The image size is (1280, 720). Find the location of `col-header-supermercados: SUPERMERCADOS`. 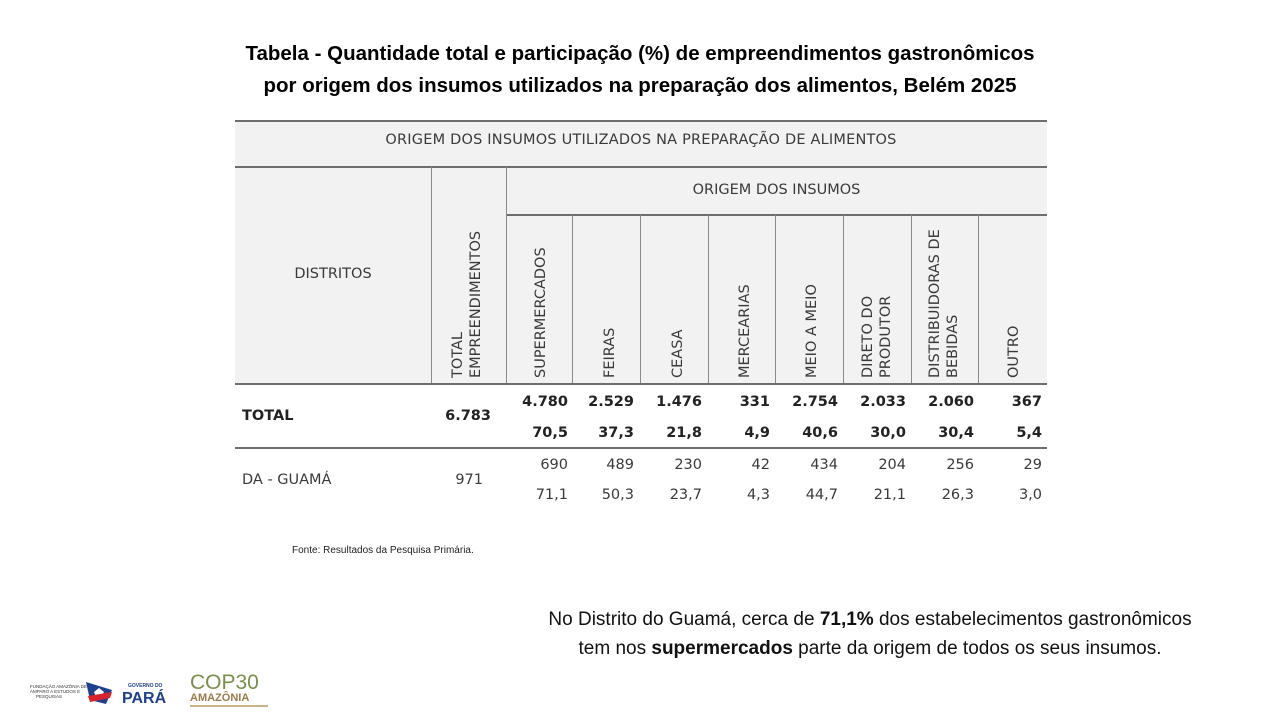

col-header-supermercados: SUPERMERCADOS is located at coordinates (541, 312).